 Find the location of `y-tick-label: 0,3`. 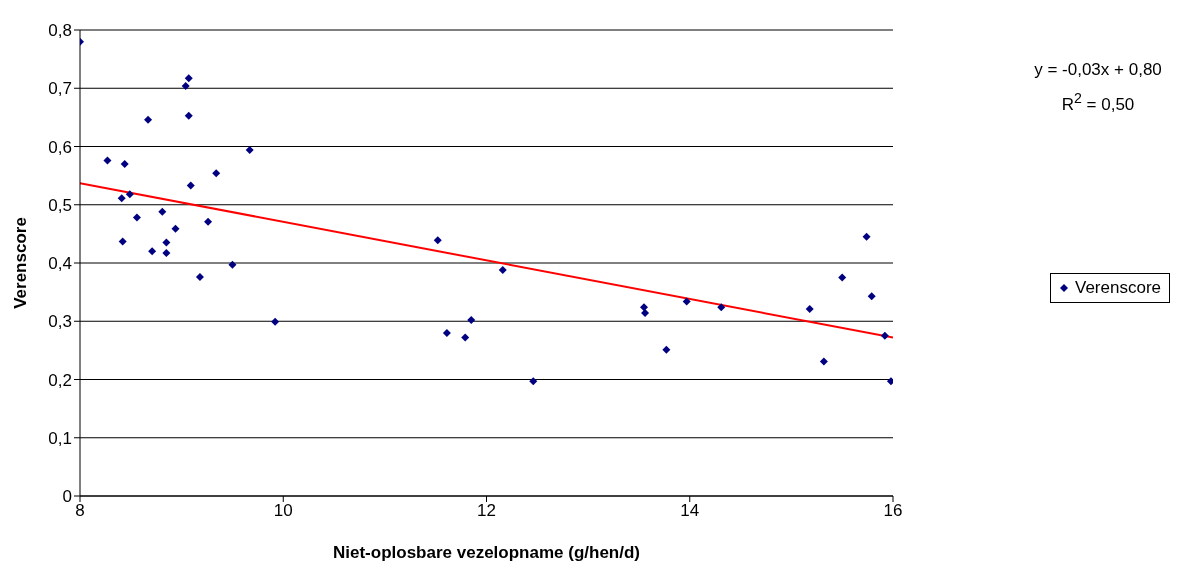

y-tick-label: 0,3 is located at coordinates (60, 322).